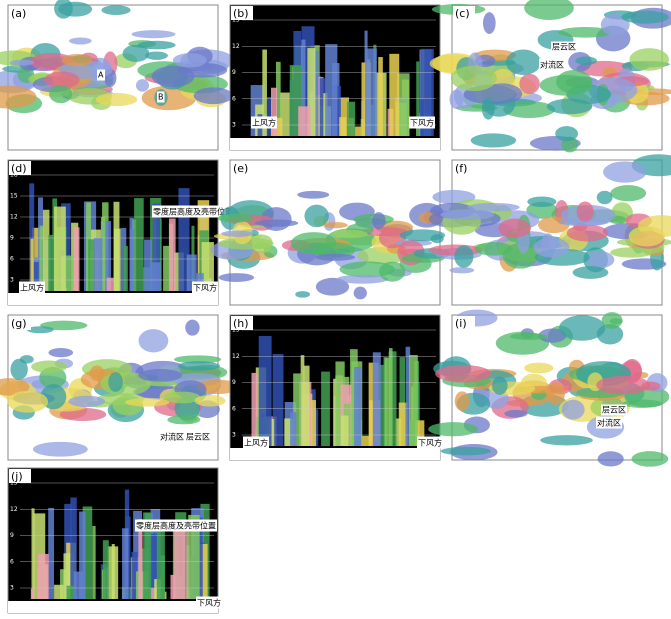 The image size is (671, 619). What do you see at coordinates (461, 168) in the screenshot?
I see `panel-label: (f)` at bounding box center [461, 168].